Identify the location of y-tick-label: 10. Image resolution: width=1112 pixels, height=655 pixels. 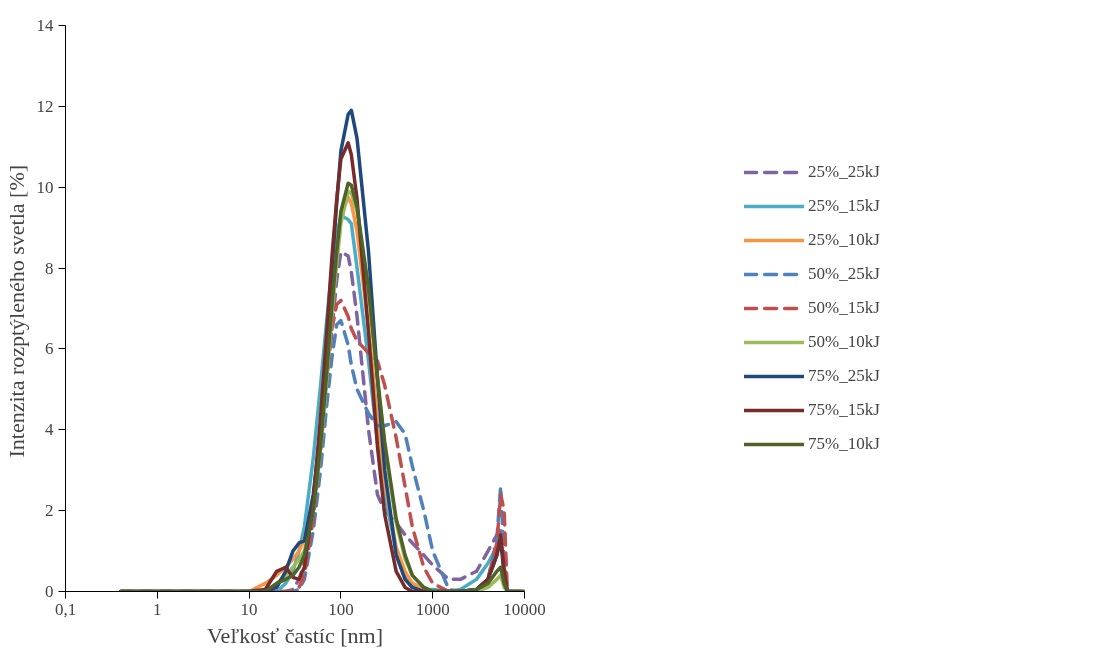
(45, 187).